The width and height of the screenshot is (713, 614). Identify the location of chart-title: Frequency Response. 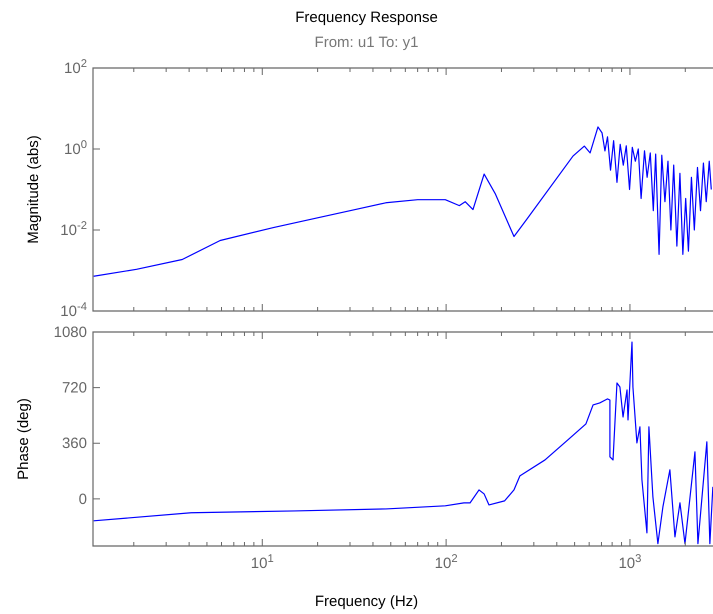
(366, 17).